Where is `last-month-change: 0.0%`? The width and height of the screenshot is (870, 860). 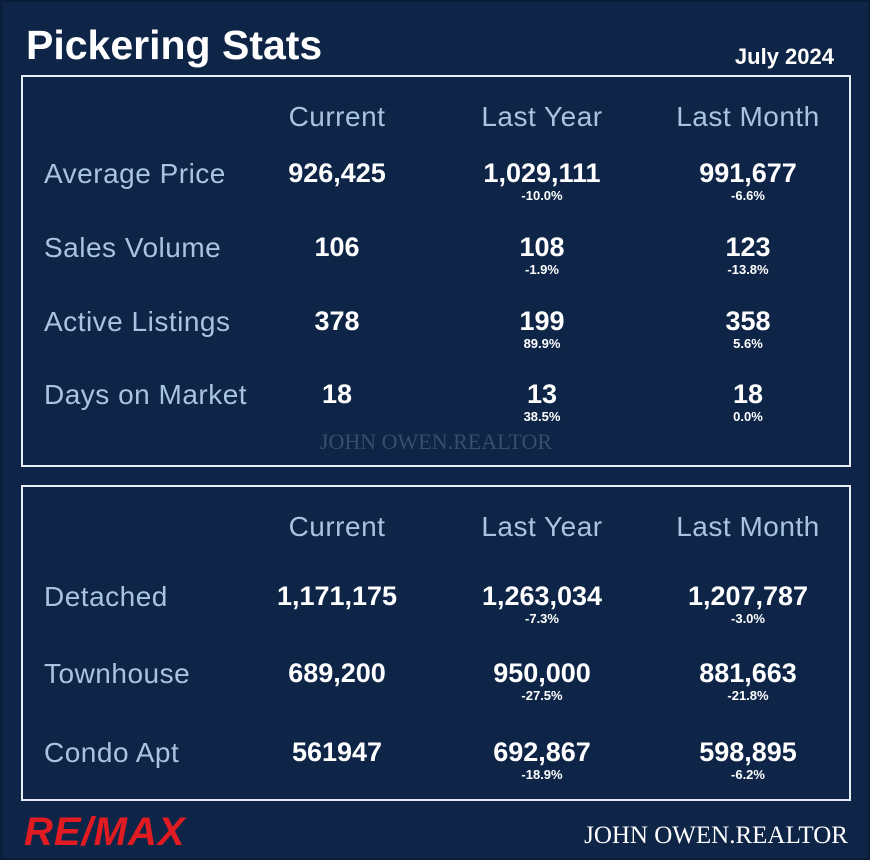
last-month-change: 0.0% is located at coordinates (748, 416).